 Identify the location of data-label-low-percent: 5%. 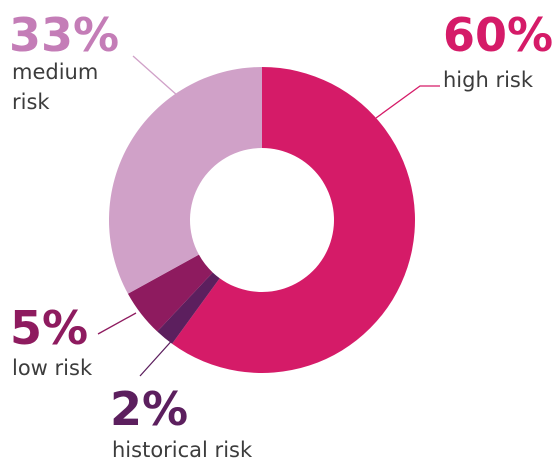
(49, 328).